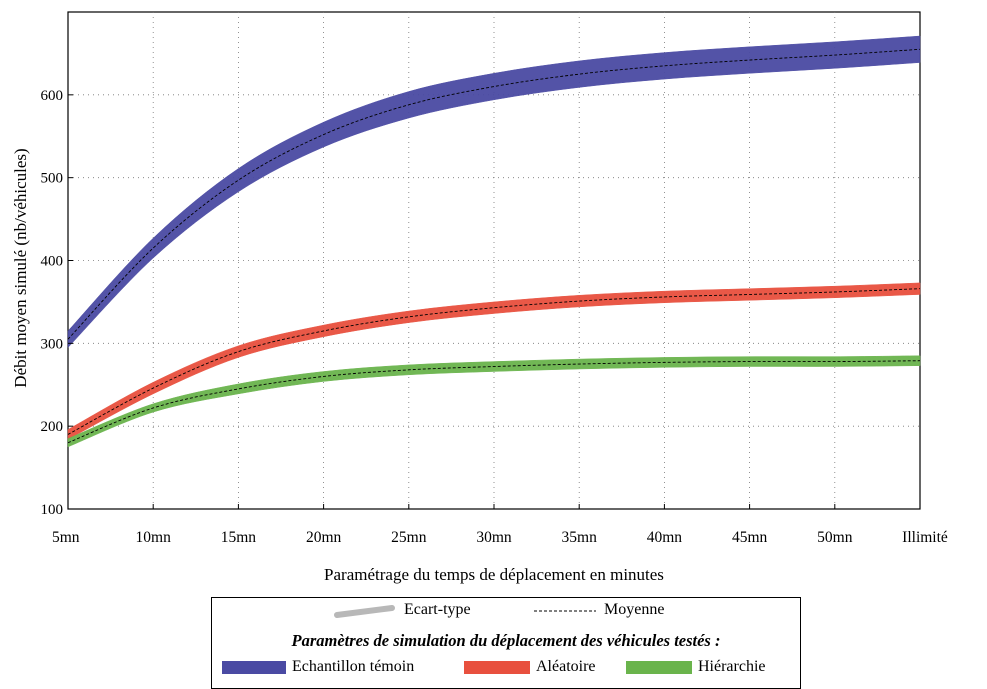  I want to click on x-tick-label: 10mn, so click(154, 537).